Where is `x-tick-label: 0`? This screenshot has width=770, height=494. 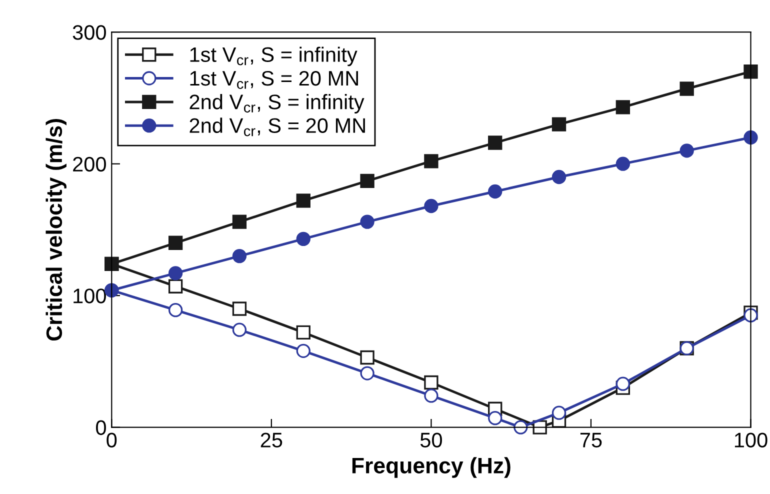
x-tick-label: 0 is located at coordinates (111, 440).